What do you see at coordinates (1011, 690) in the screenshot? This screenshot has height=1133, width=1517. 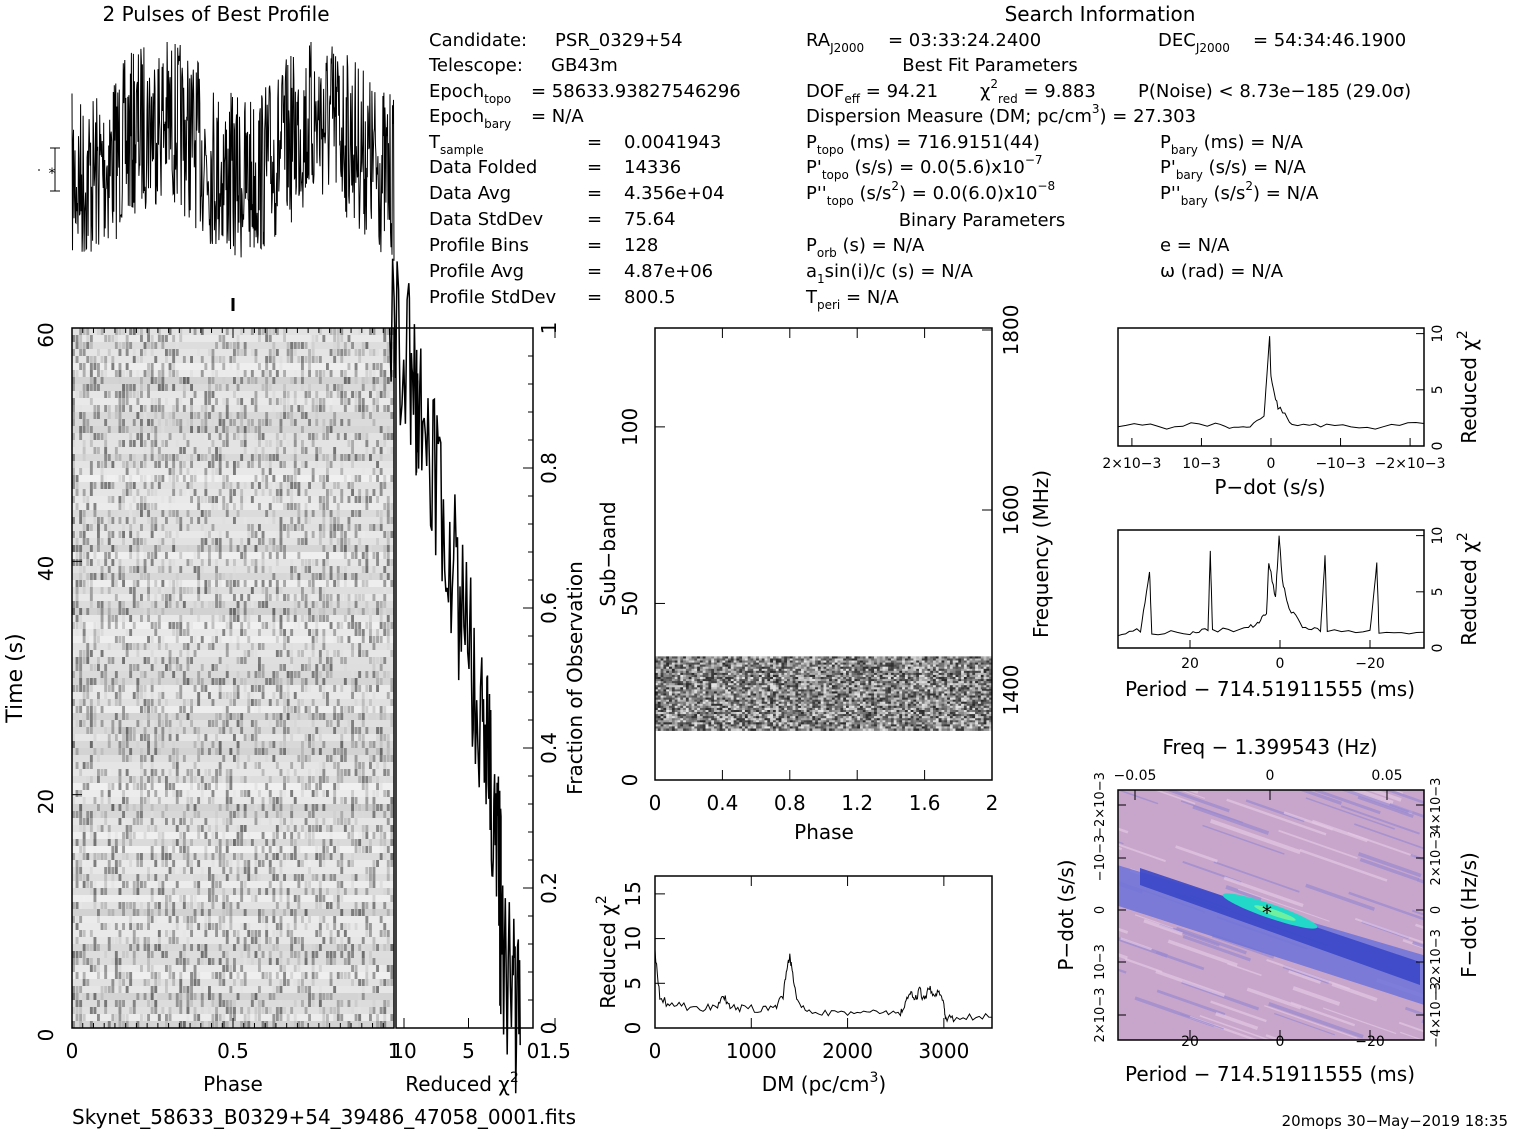 I see `frequency-tick: 1400` at bounding box center [1011, 690].